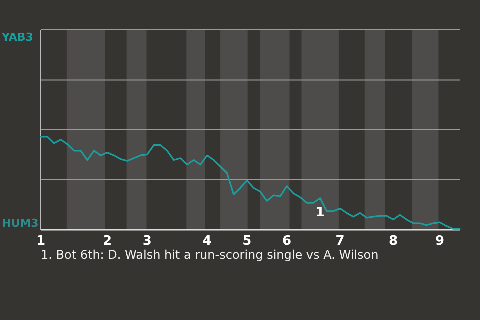  What do you see at coordinates (147, 241) in the screenshot?
I see `x-tick-label: 3` at bounding box center [147, 241].